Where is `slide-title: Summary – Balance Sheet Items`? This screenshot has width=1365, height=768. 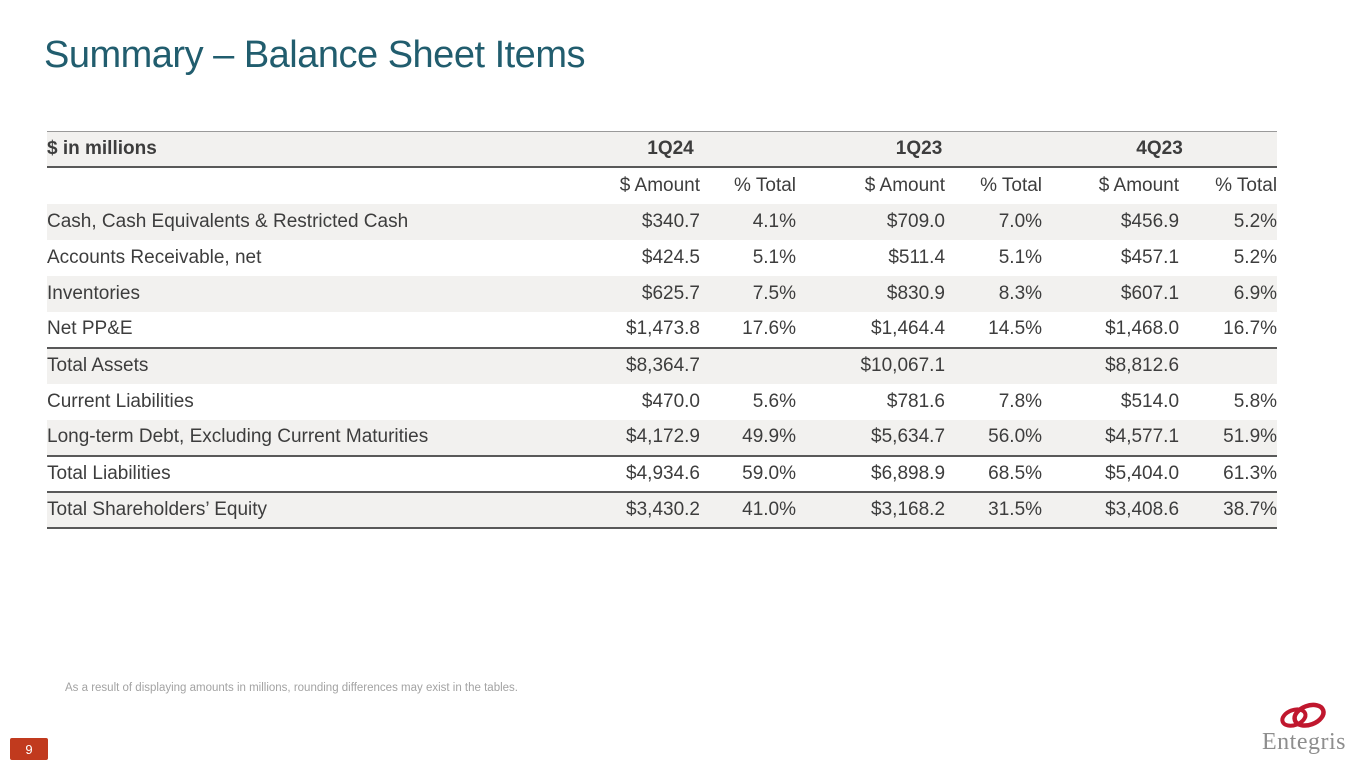 slide-title: Summary – Balance Sheet Items is located at coordinates (314, 55).